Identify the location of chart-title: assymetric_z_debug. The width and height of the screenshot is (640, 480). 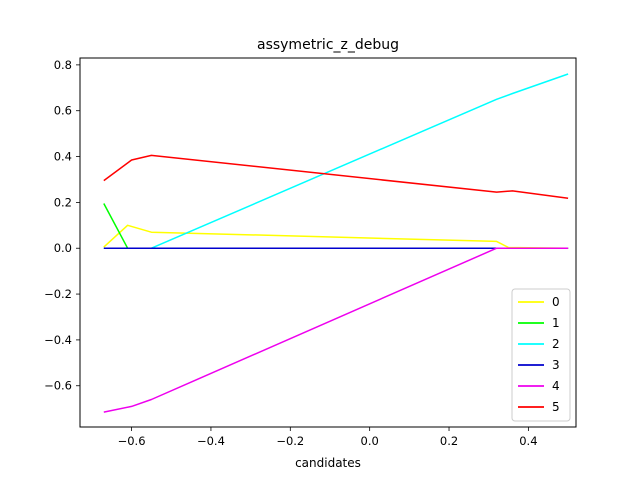
(328, 45).